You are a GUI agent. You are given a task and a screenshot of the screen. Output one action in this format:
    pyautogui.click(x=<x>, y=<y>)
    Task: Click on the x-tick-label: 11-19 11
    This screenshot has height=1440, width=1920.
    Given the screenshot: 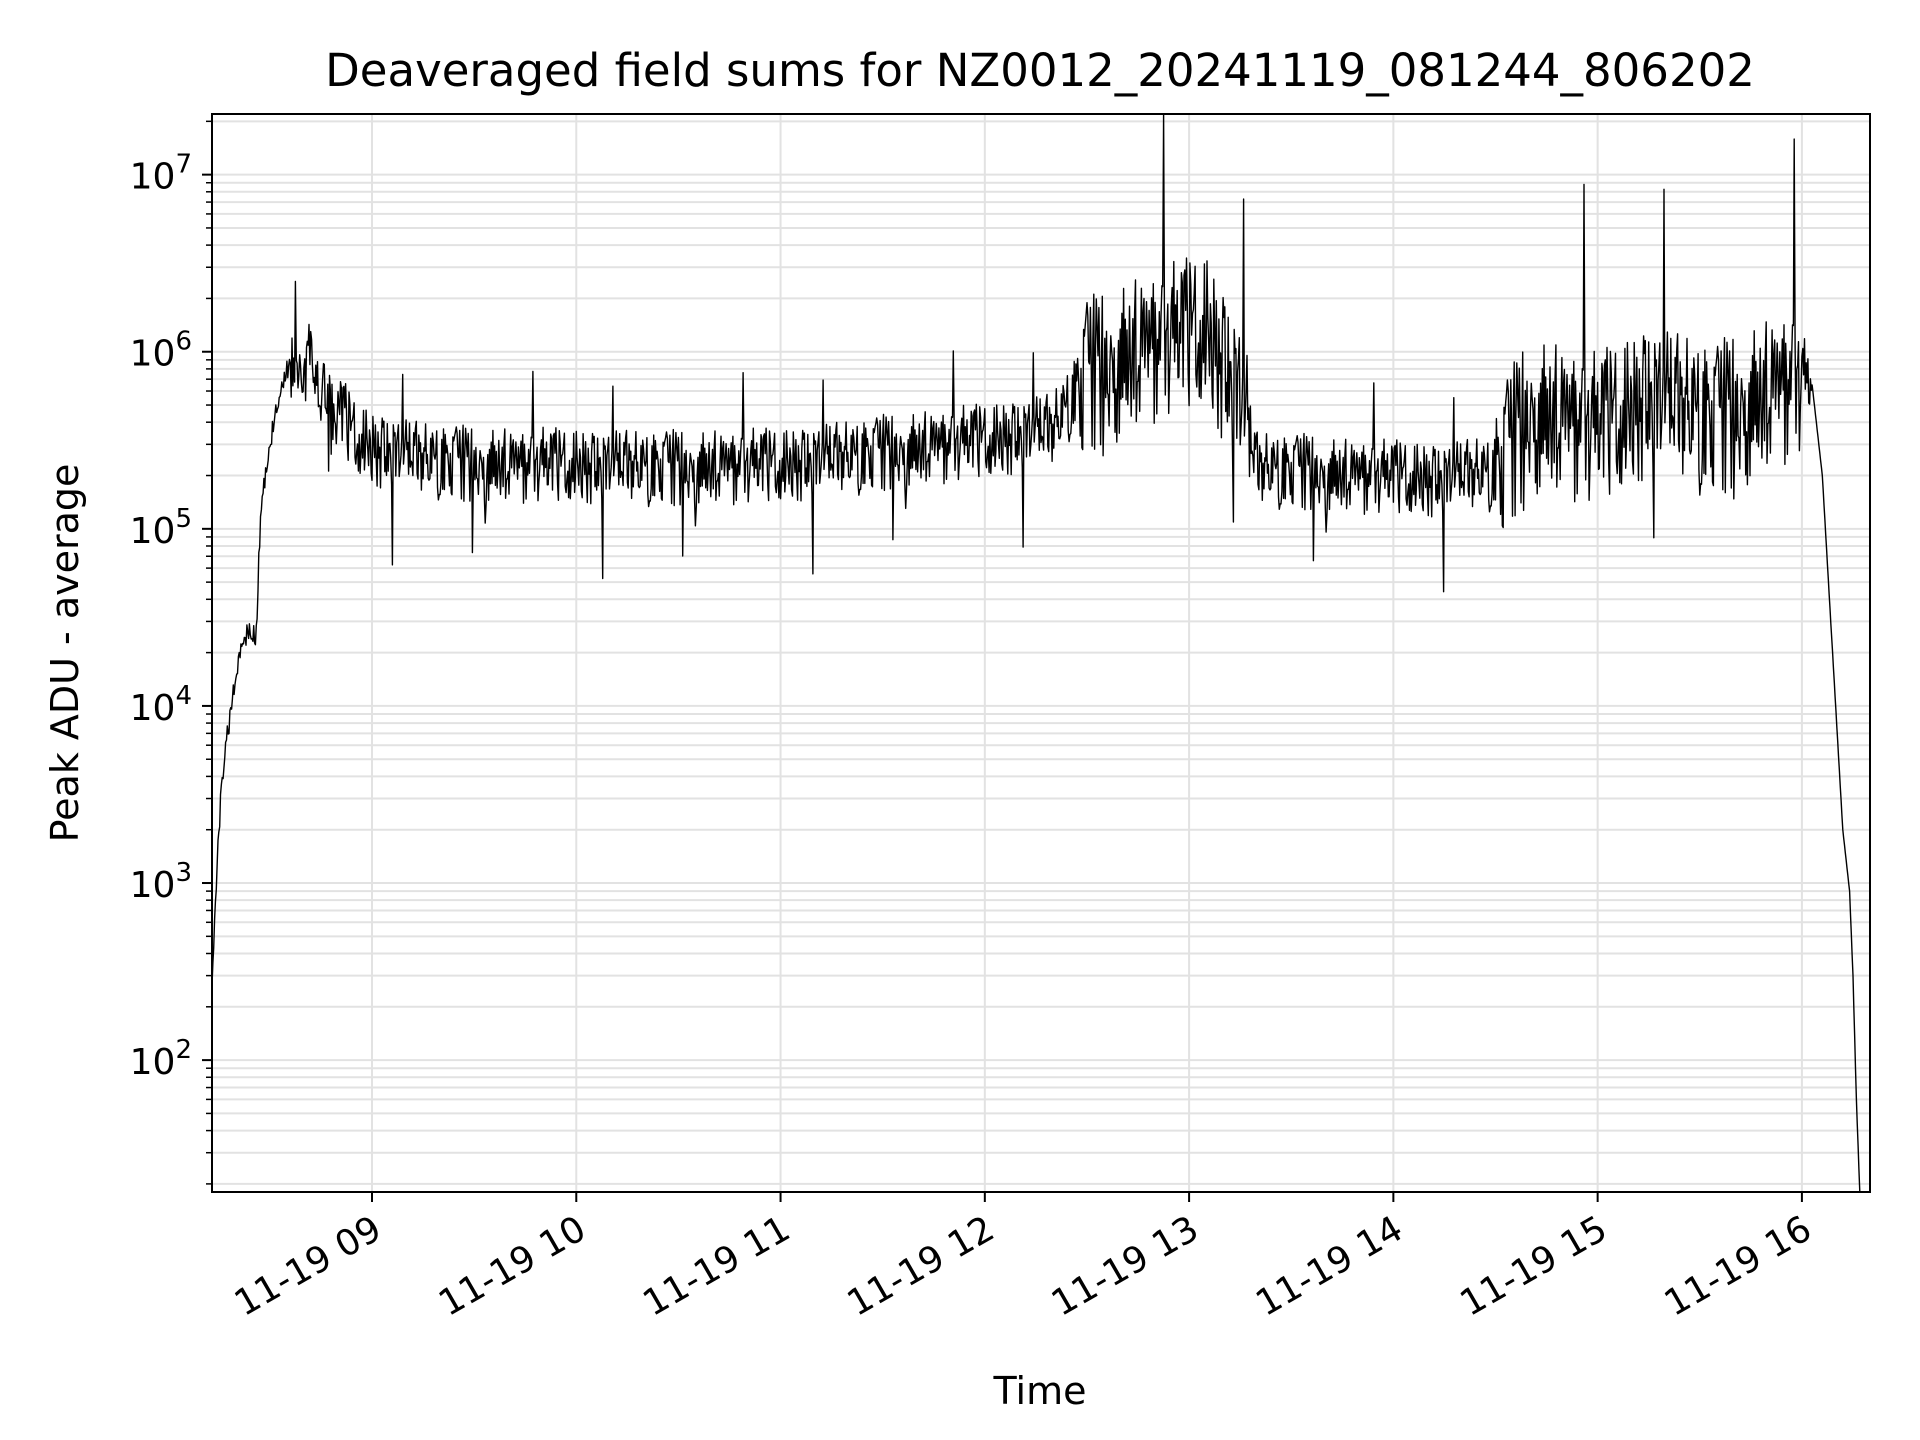 What is the action you would take?
    pyautogui.click(x=716, y=1266)
    